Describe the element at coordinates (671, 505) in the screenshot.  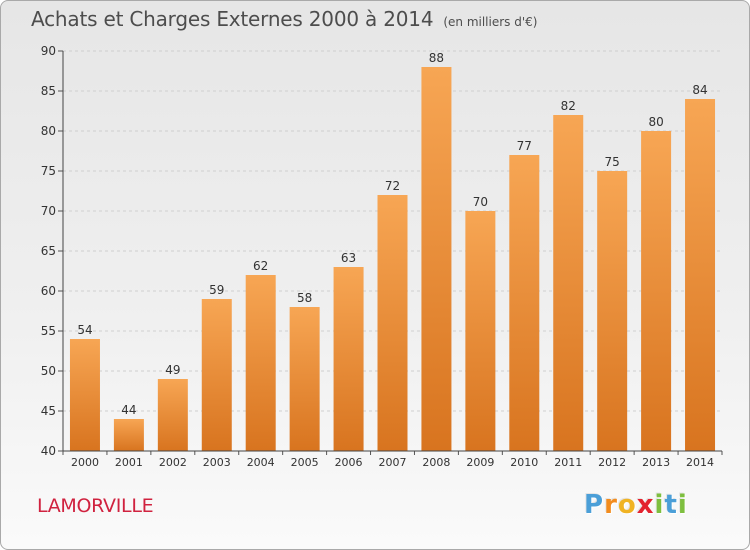
I see `logo-letter: t` at that location.